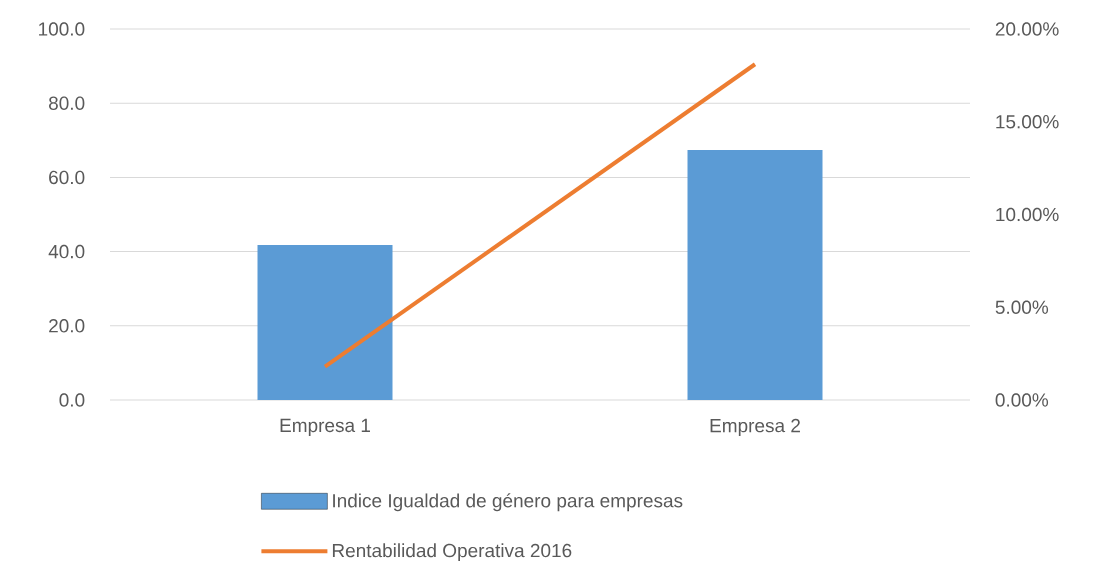  Describe the element at coordinates (1027, 214) in the screenshot. I see `y2-tick-label: 10.00%` at that location.